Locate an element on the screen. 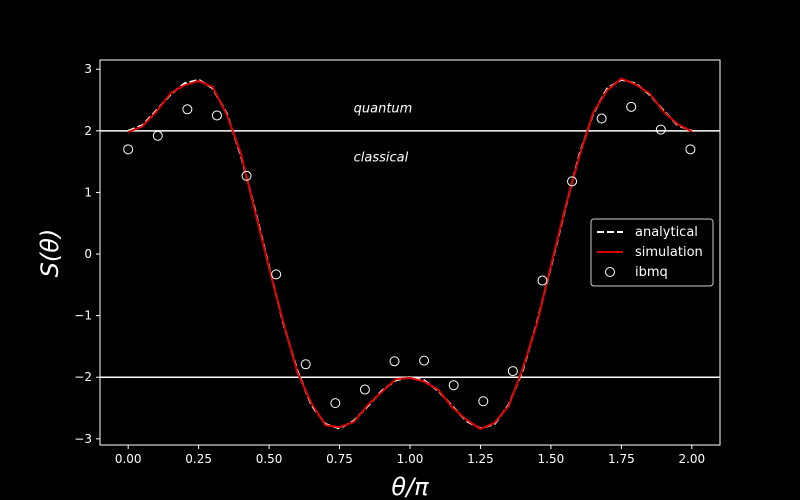 The image size is (800, 500). y-tick-label: 0 is located at coordinates (88, 254).